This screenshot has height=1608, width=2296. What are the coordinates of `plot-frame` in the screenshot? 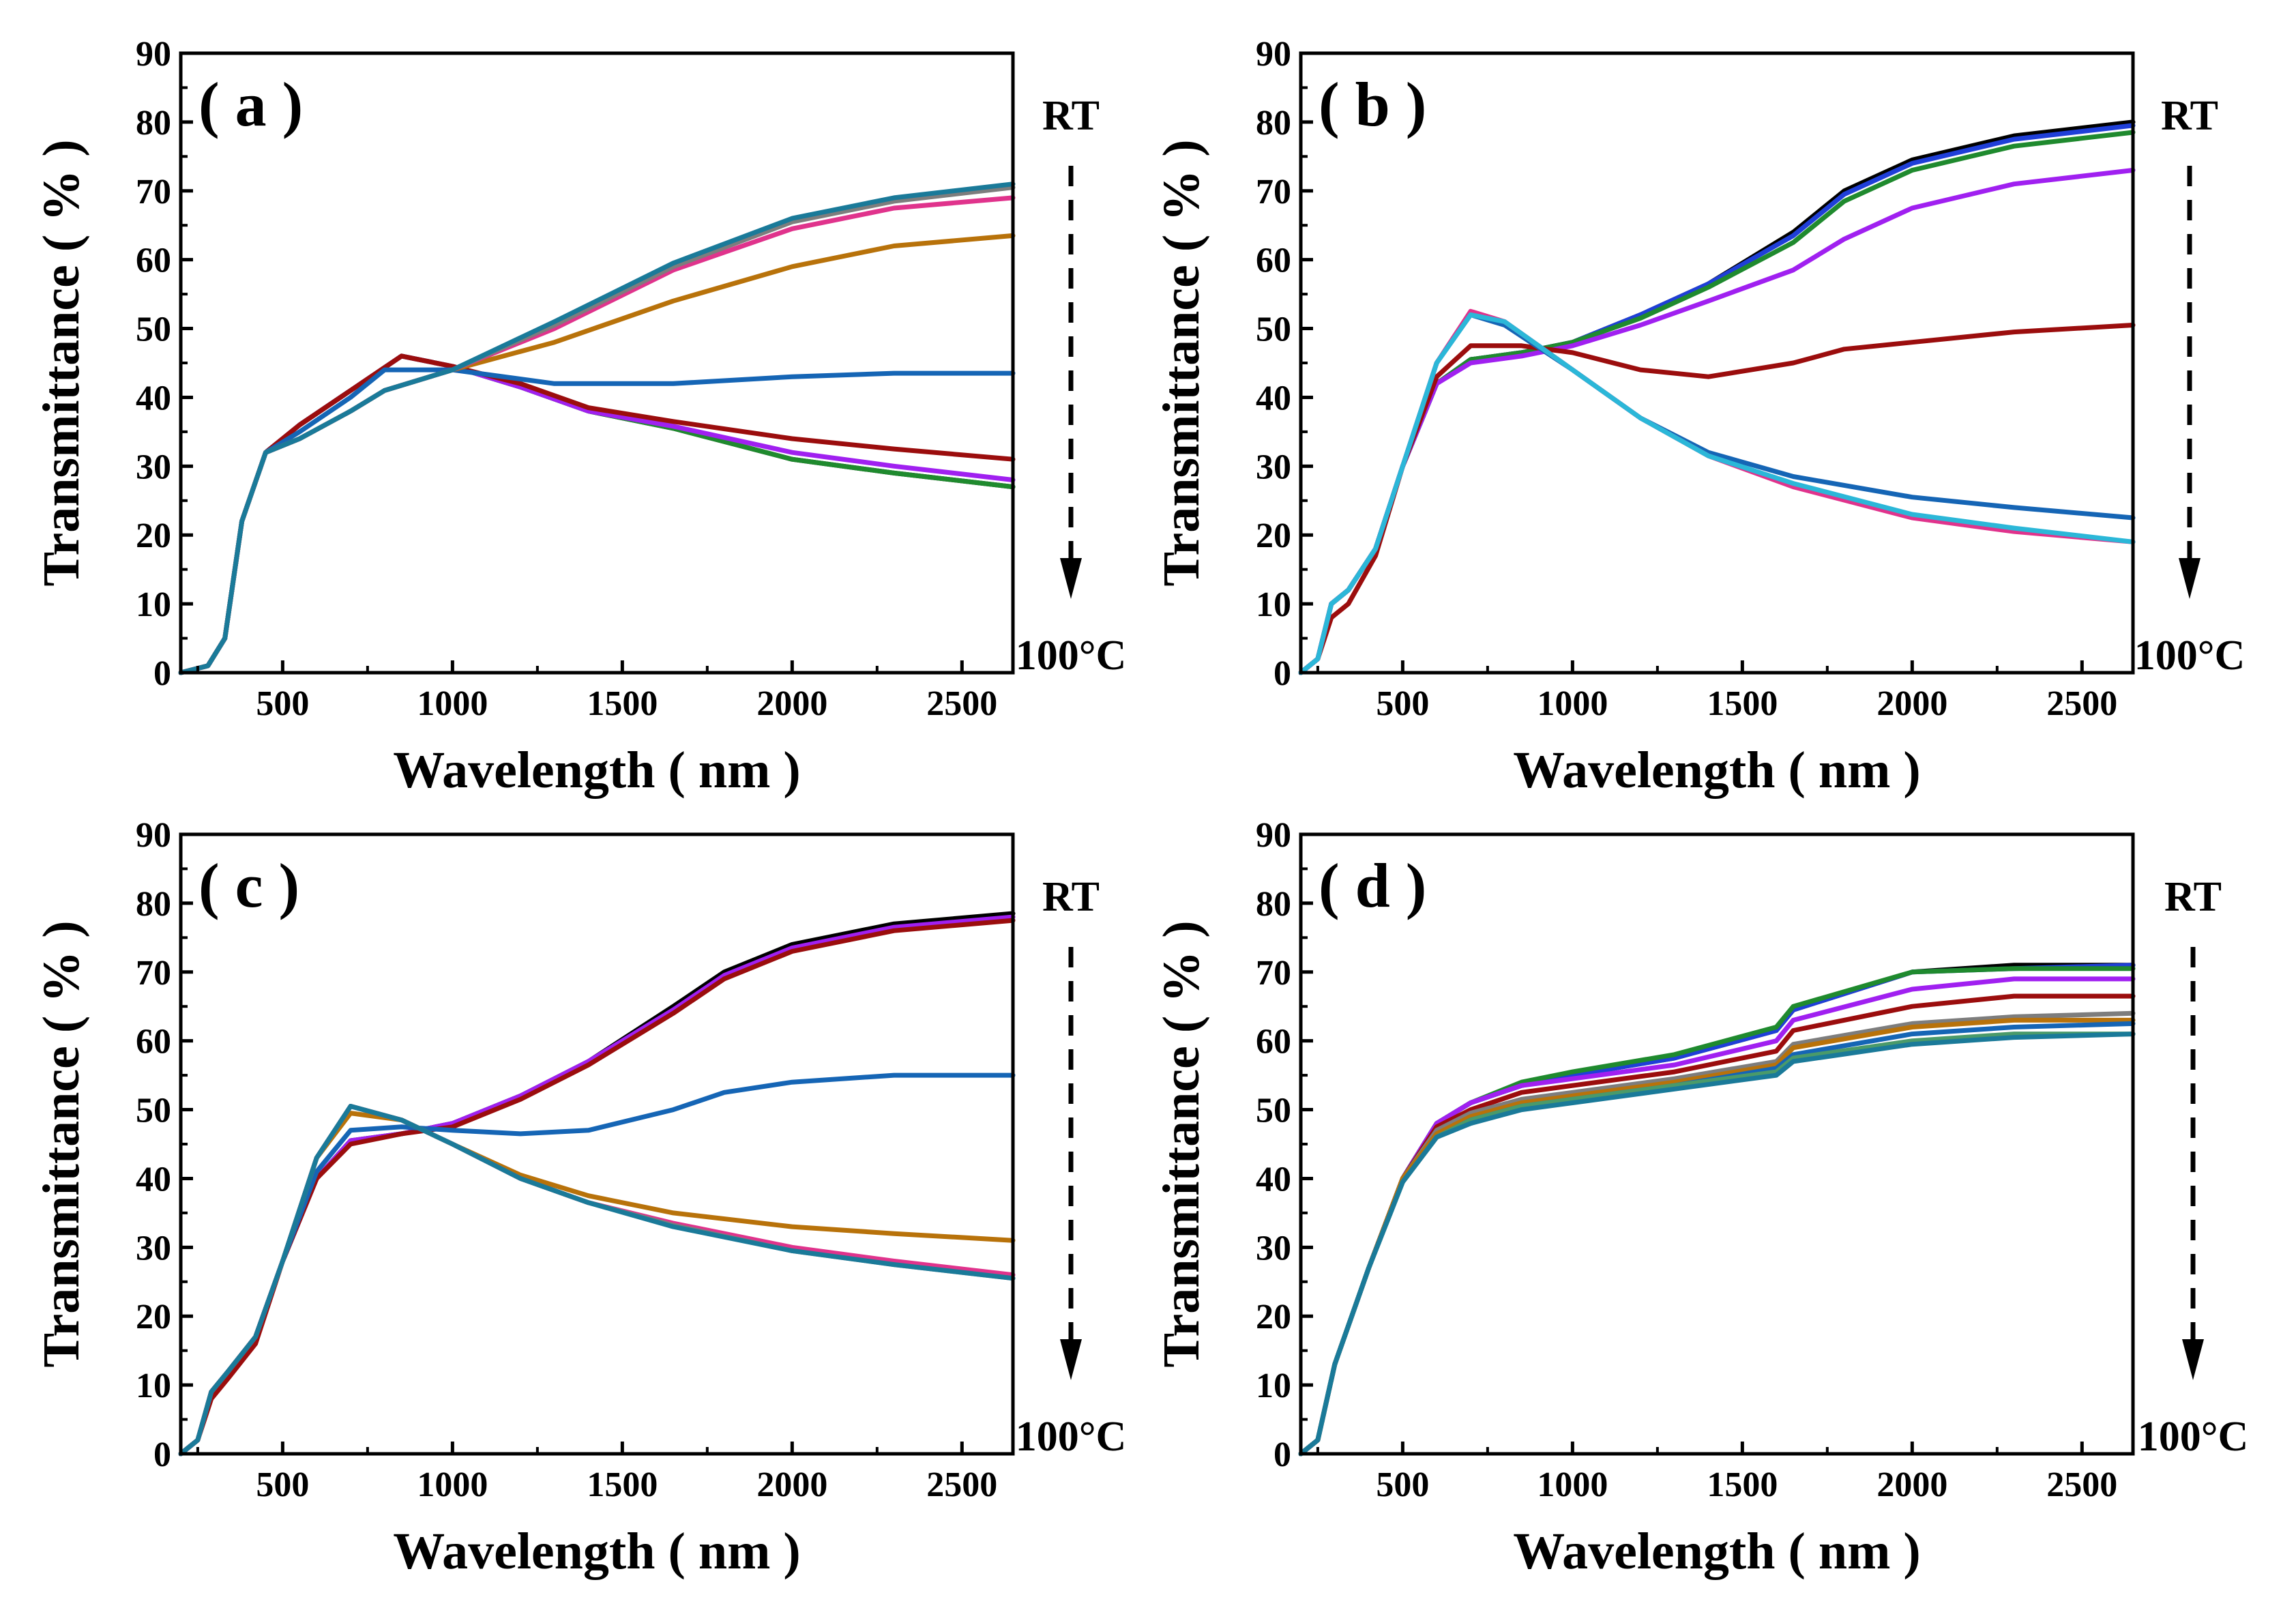 It's located at (597, 363).